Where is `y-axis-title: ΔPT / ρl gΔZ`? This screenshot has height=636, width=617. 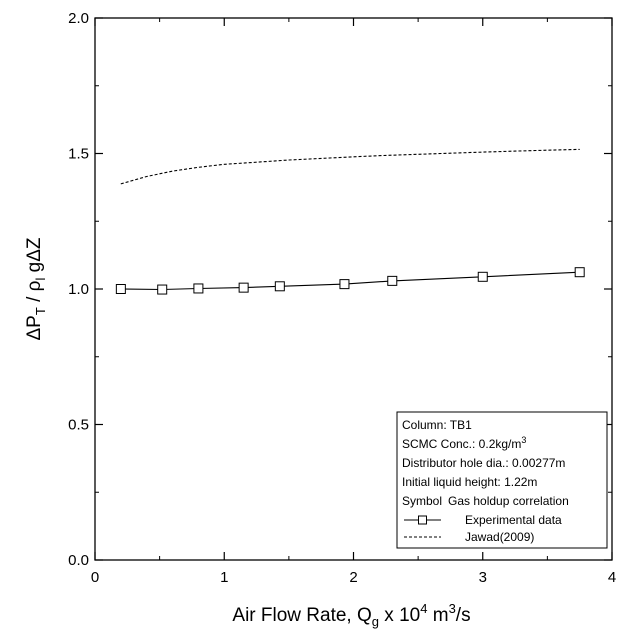
y-axis-title: ΔPT / ρl gΔZ is located at coordinates (36, 288).